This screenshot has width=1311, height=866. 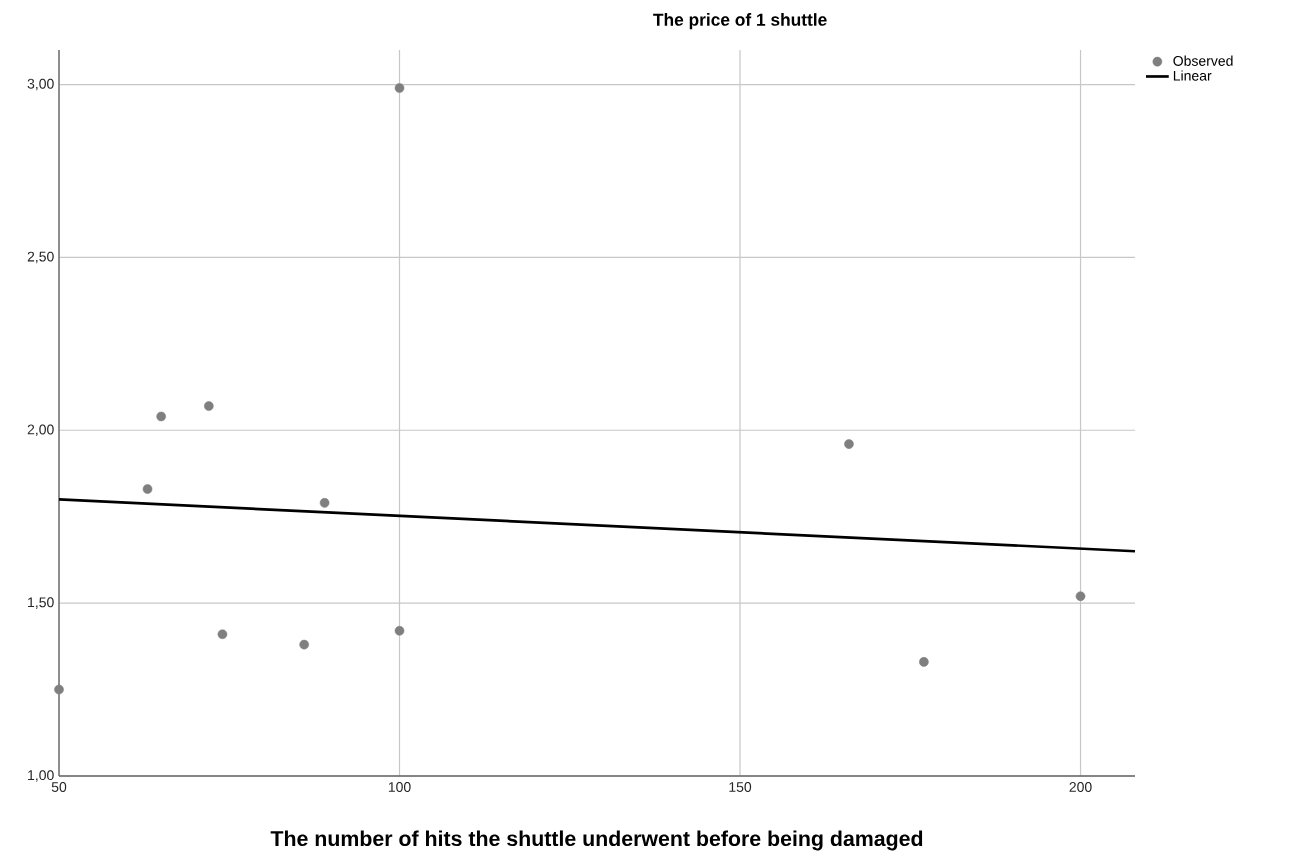 I want to click on x-tick-label: 50, so click(x=59, y=787).